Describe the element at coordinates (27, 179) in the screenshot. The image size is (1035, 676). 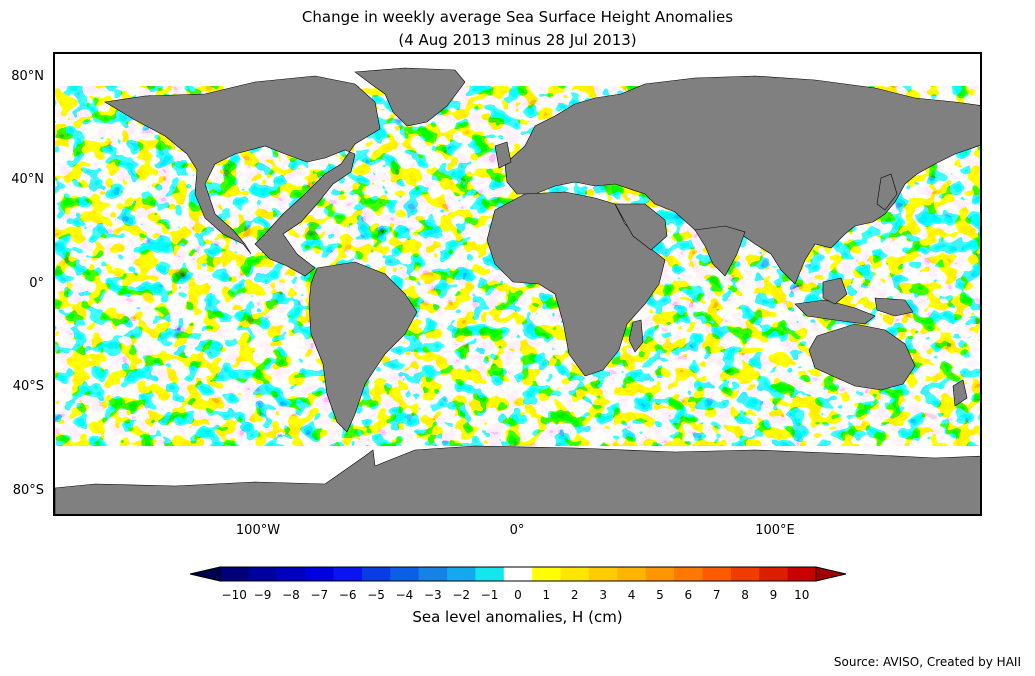
I see `lat-label-40n: 40°N` at that location.